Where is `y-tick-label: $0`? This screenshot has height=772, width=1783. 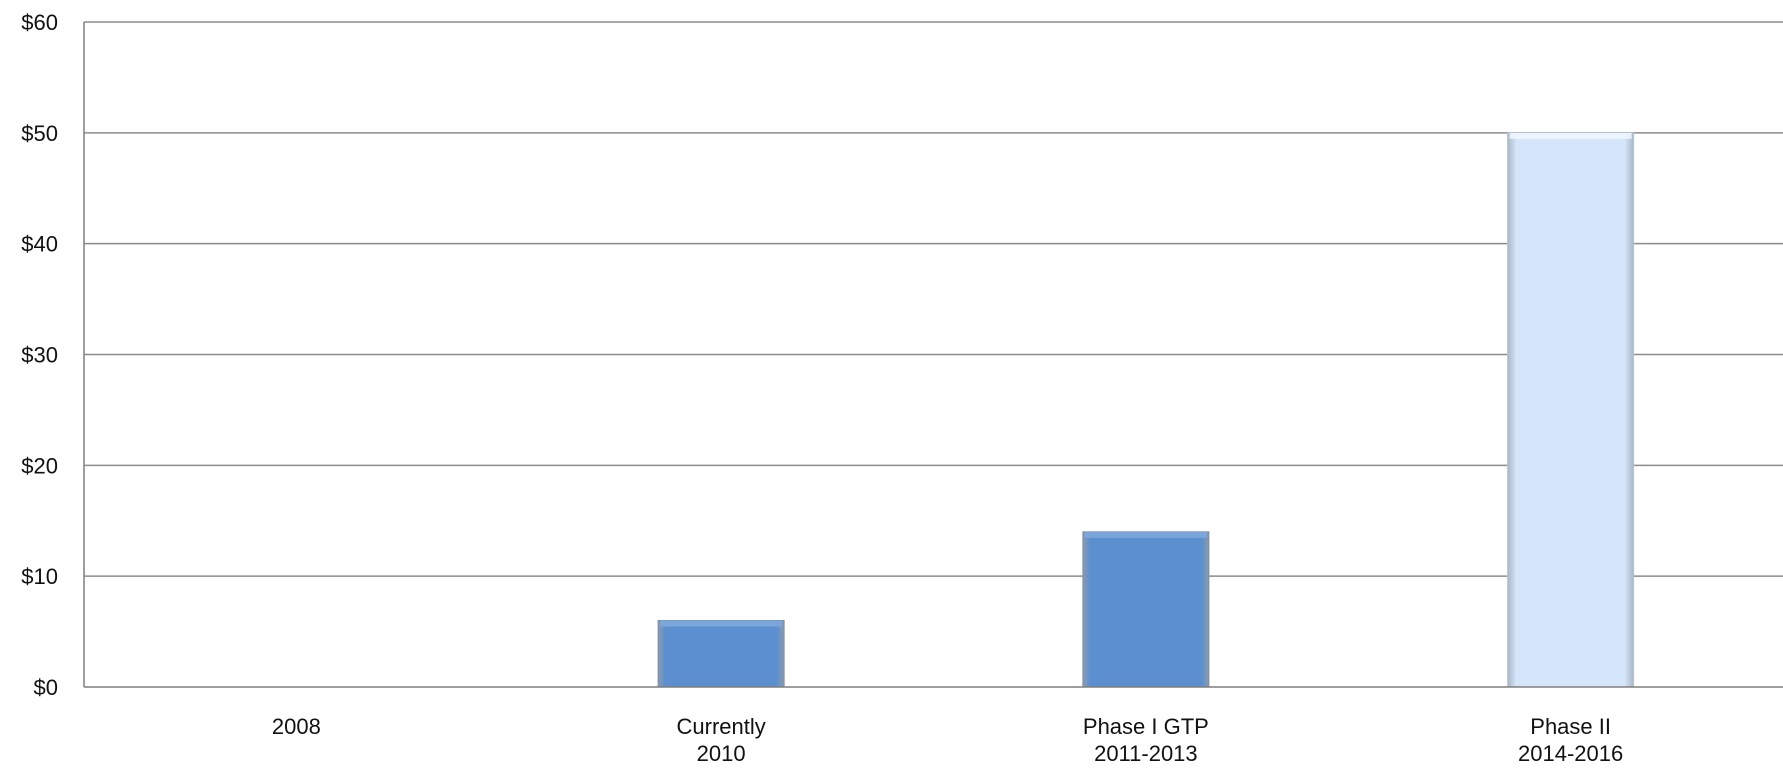
y-tick-label: $0 is located at coordinates (46, 687).